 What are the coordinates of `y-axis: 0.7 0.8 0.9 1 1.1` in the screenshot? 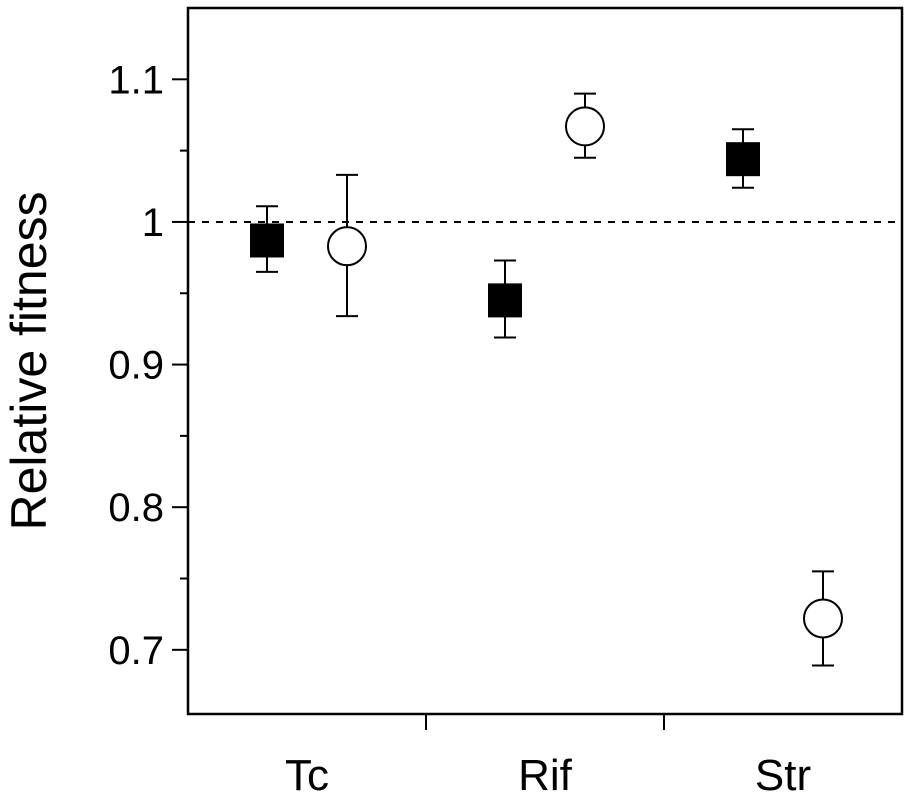 It's located at (148, 365).